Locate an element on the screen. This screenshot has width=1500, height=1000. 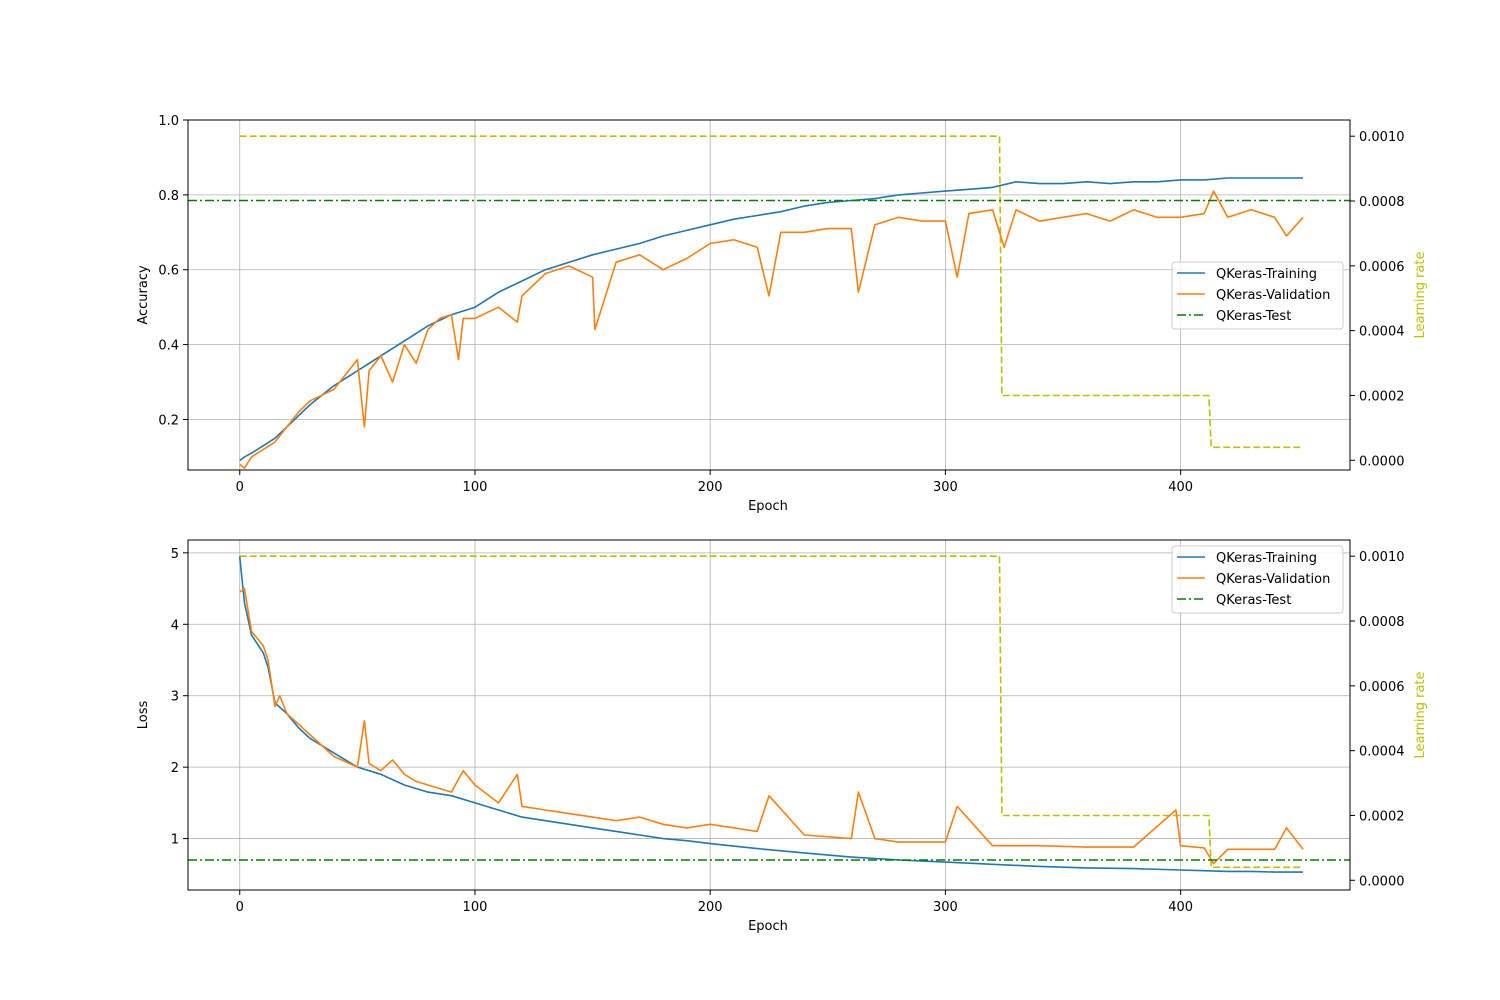
y-tick-label: 1.0 is located at coordinates (168, 121).